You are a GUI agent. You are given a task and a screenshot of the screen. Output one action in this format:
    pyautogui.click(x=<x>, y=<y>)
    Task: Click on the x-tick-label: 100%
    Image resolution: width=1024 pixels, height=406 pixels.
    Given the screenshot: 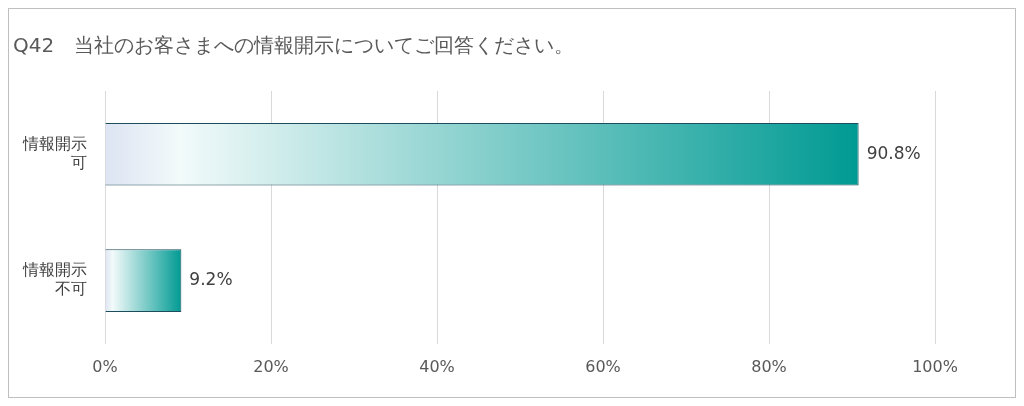 What is the action you would take?
    pyautogui.click(x=935, y=366)
    